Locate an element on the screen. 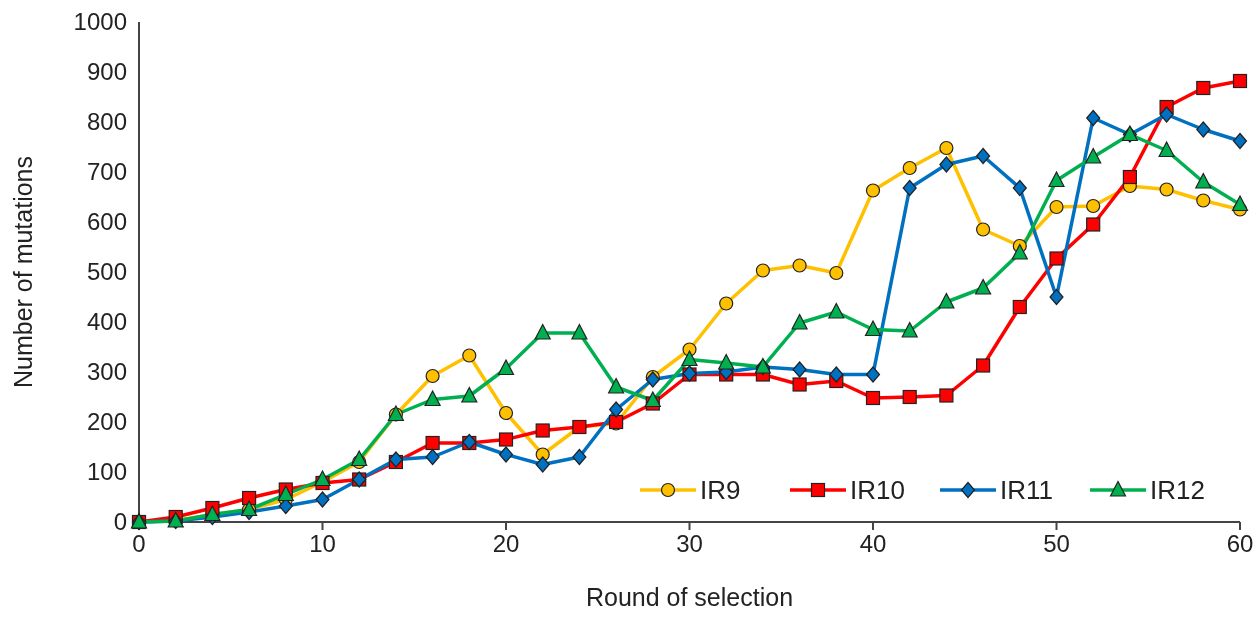 This screenshot has width=1260, height=624. y-tick-label: 100 is located at coordinates (106, 471).